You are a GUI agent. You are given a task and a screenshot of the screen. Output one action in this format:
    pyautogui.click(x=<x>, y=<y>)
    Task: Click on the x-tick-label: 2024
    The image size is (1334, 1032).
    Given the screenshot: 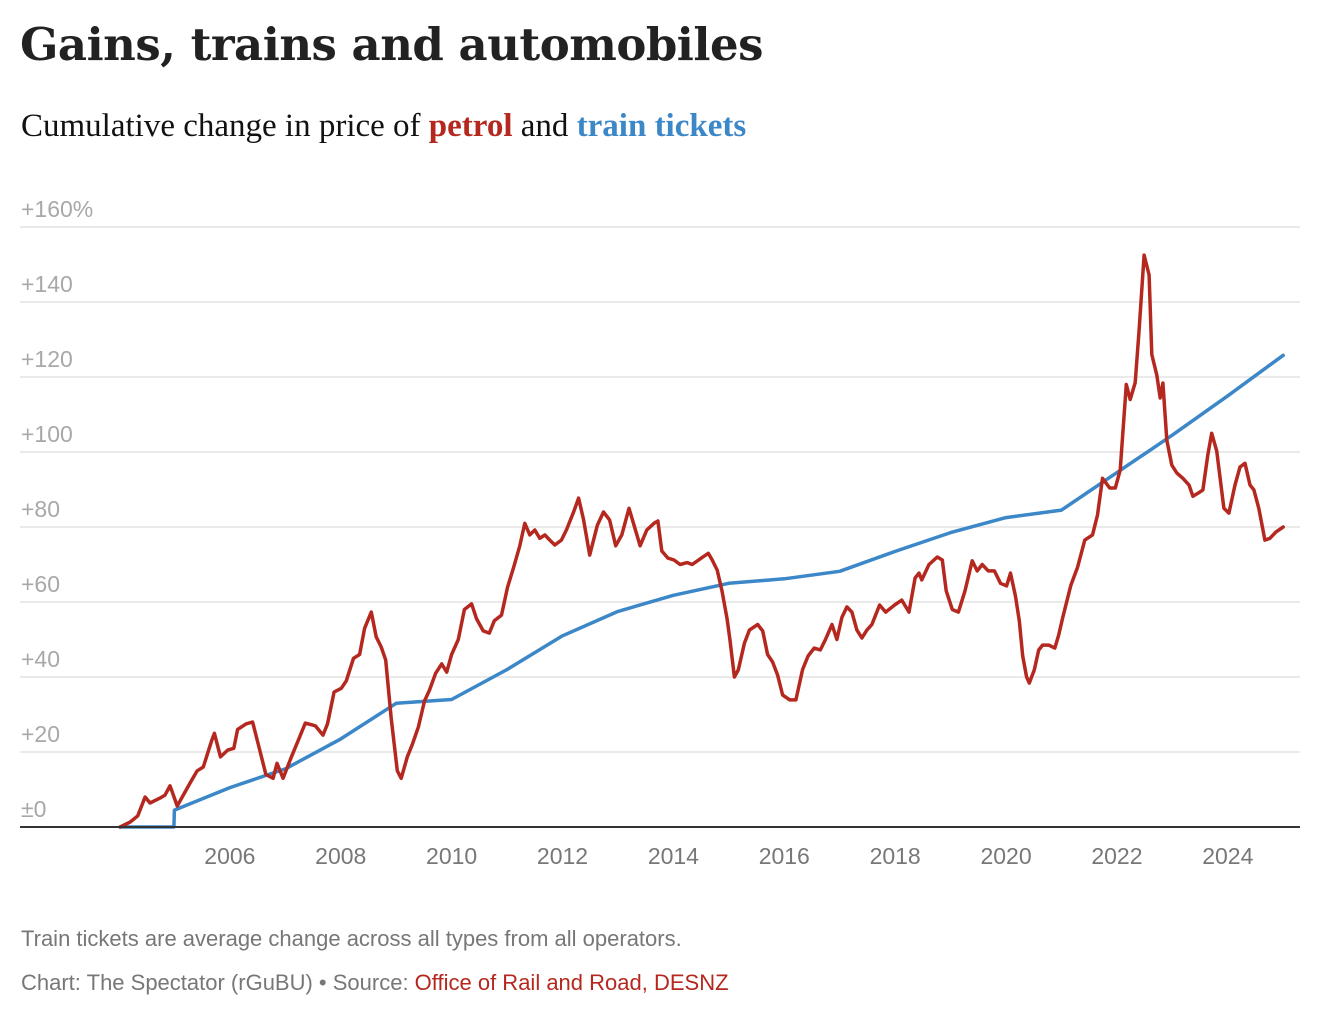 What is the action you would take?
    pyautogui.click(x=1227, y=856)
    